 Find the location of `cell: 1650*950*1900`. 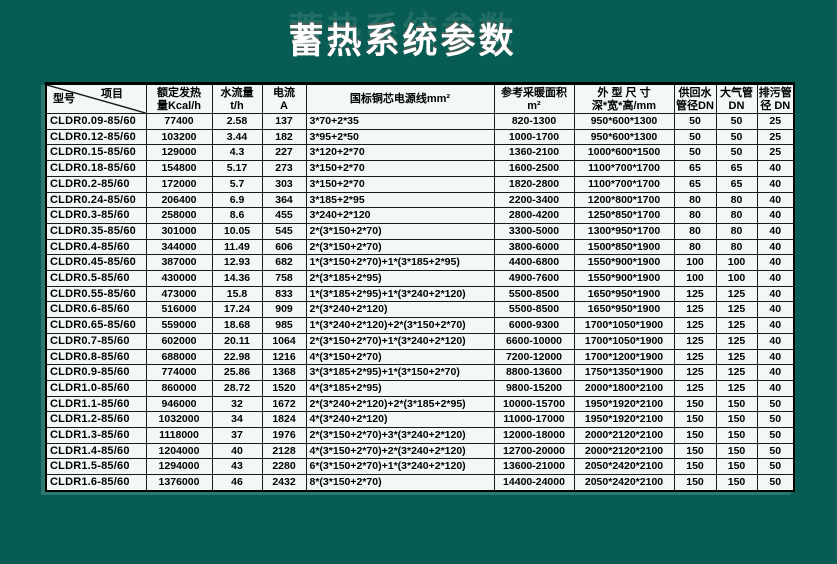

cell: 1650*950*1900 is located at coordinates (624, 310).